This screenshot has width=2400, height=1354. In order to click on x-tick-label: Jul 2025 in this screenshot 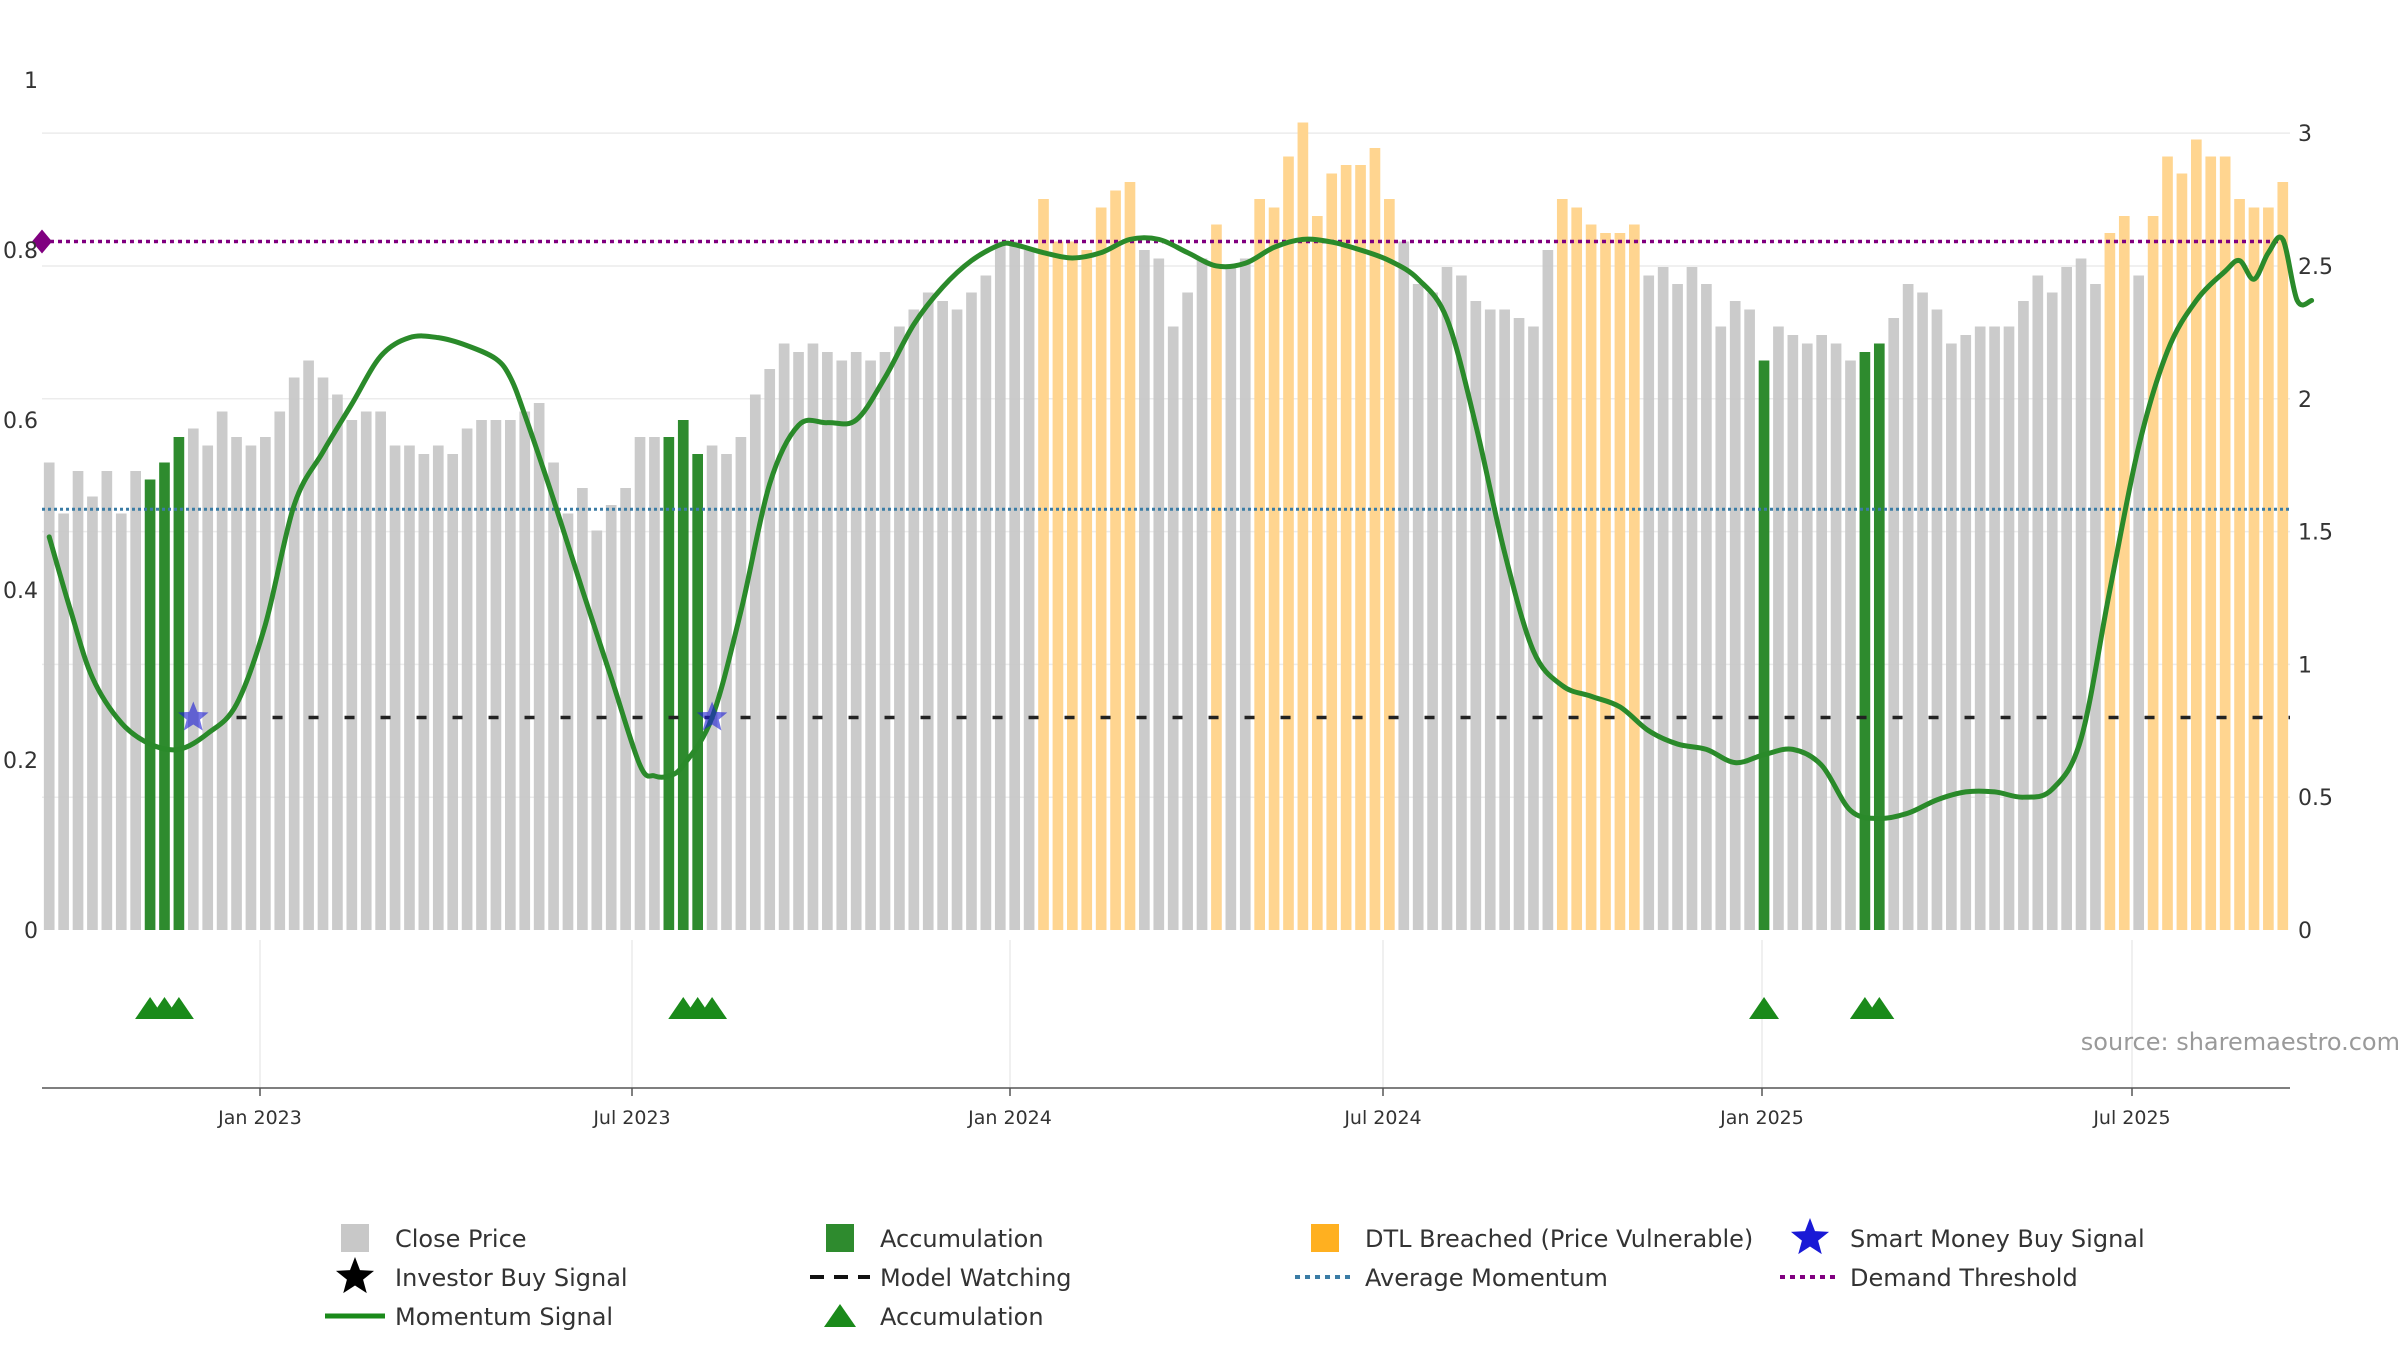, I will do `click(2131, 1118)`.